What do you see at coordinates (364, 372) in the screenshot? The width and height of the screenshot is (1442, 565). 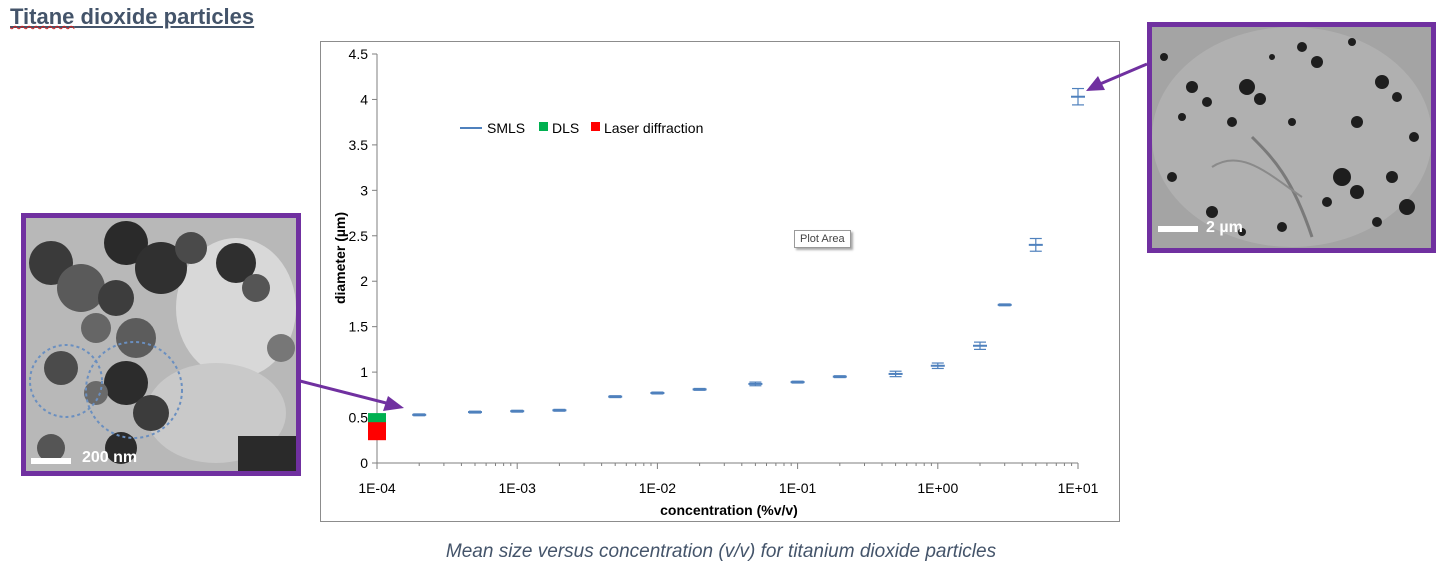 I see `y-tick-label: 1` at bounding box center [364, 372].